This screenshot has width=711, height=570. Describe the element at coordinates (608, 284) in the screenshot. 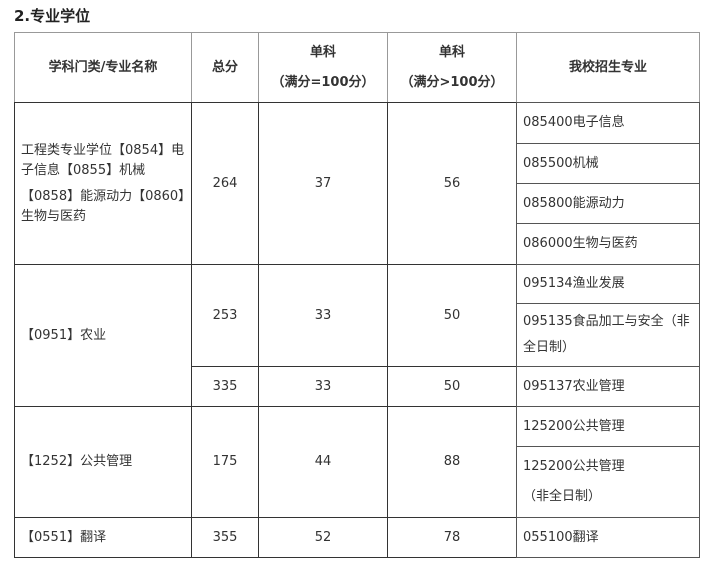

I see `major-cell: 095134渔业发展` at that location.